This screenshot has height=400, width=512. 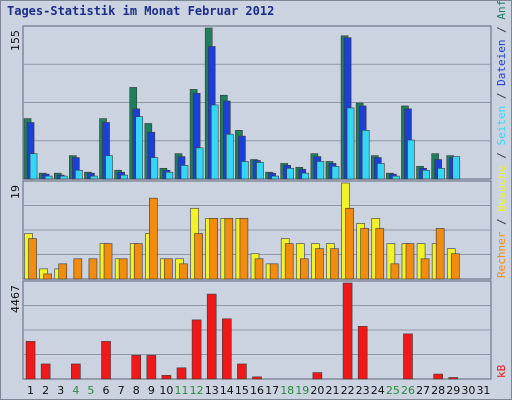 What do you see at coordinates (136, 390) in the screenshot?
I see `x-tick-label: 8` at bounding box center [136, 390].